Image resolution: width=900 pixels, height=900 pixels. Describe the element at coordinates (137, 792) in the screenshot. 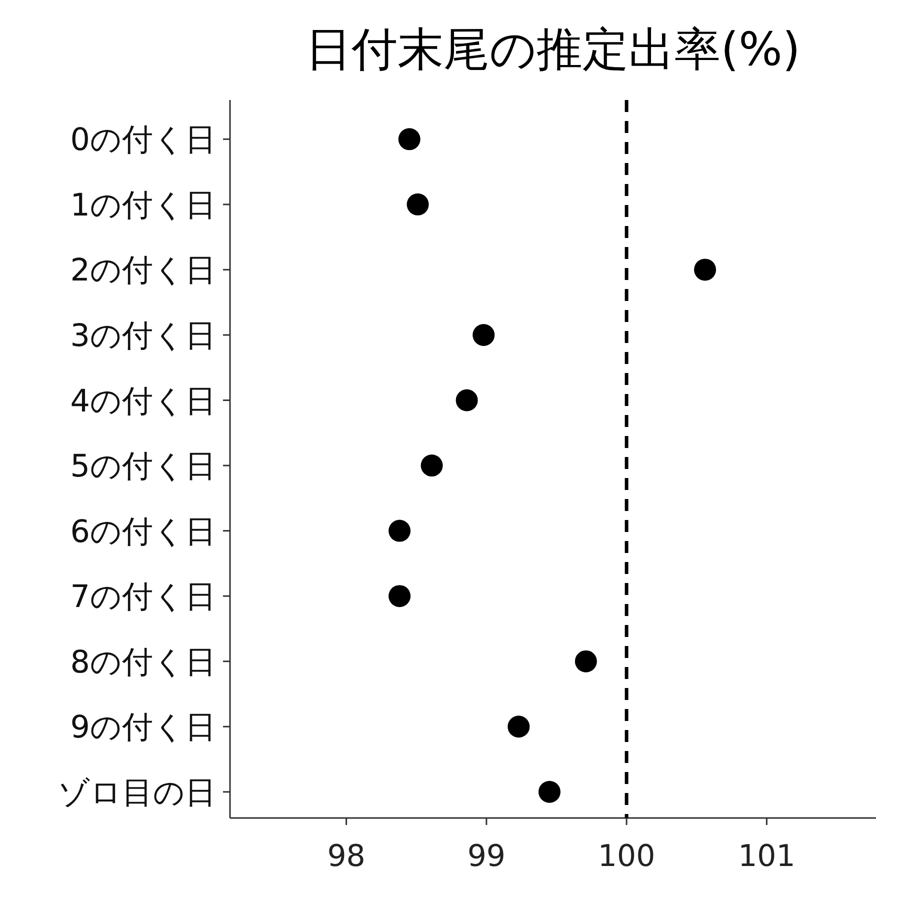

I see `y-tick-label: ゾロ目の日` at that location.